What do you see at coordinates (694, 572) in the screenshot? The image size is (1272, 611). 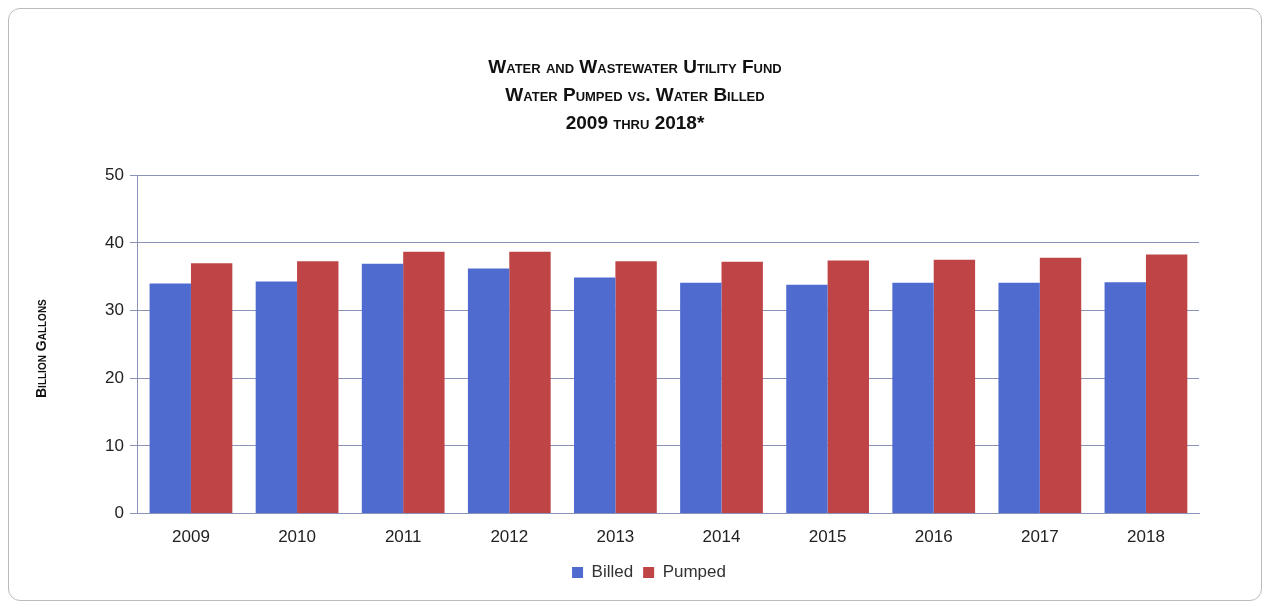 I see `legend-label: Pumped` at bounding box center [694, 572].